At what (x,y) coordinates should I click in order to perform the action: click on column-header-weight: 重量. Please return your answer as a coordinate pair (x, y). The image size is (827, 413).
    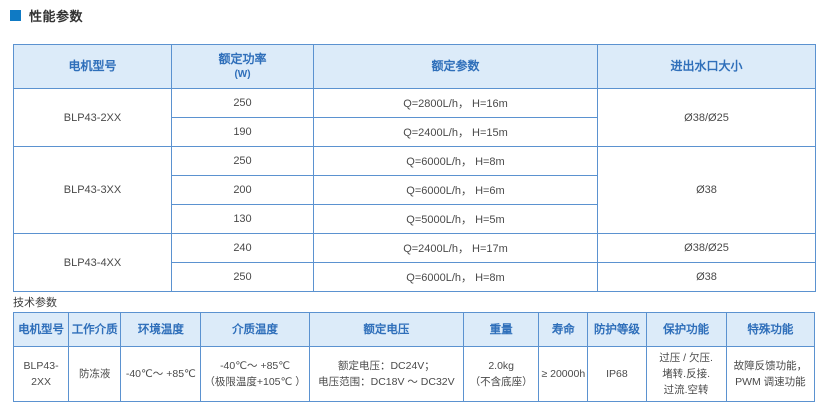
    Looking at the image, I should click on (501, 329).